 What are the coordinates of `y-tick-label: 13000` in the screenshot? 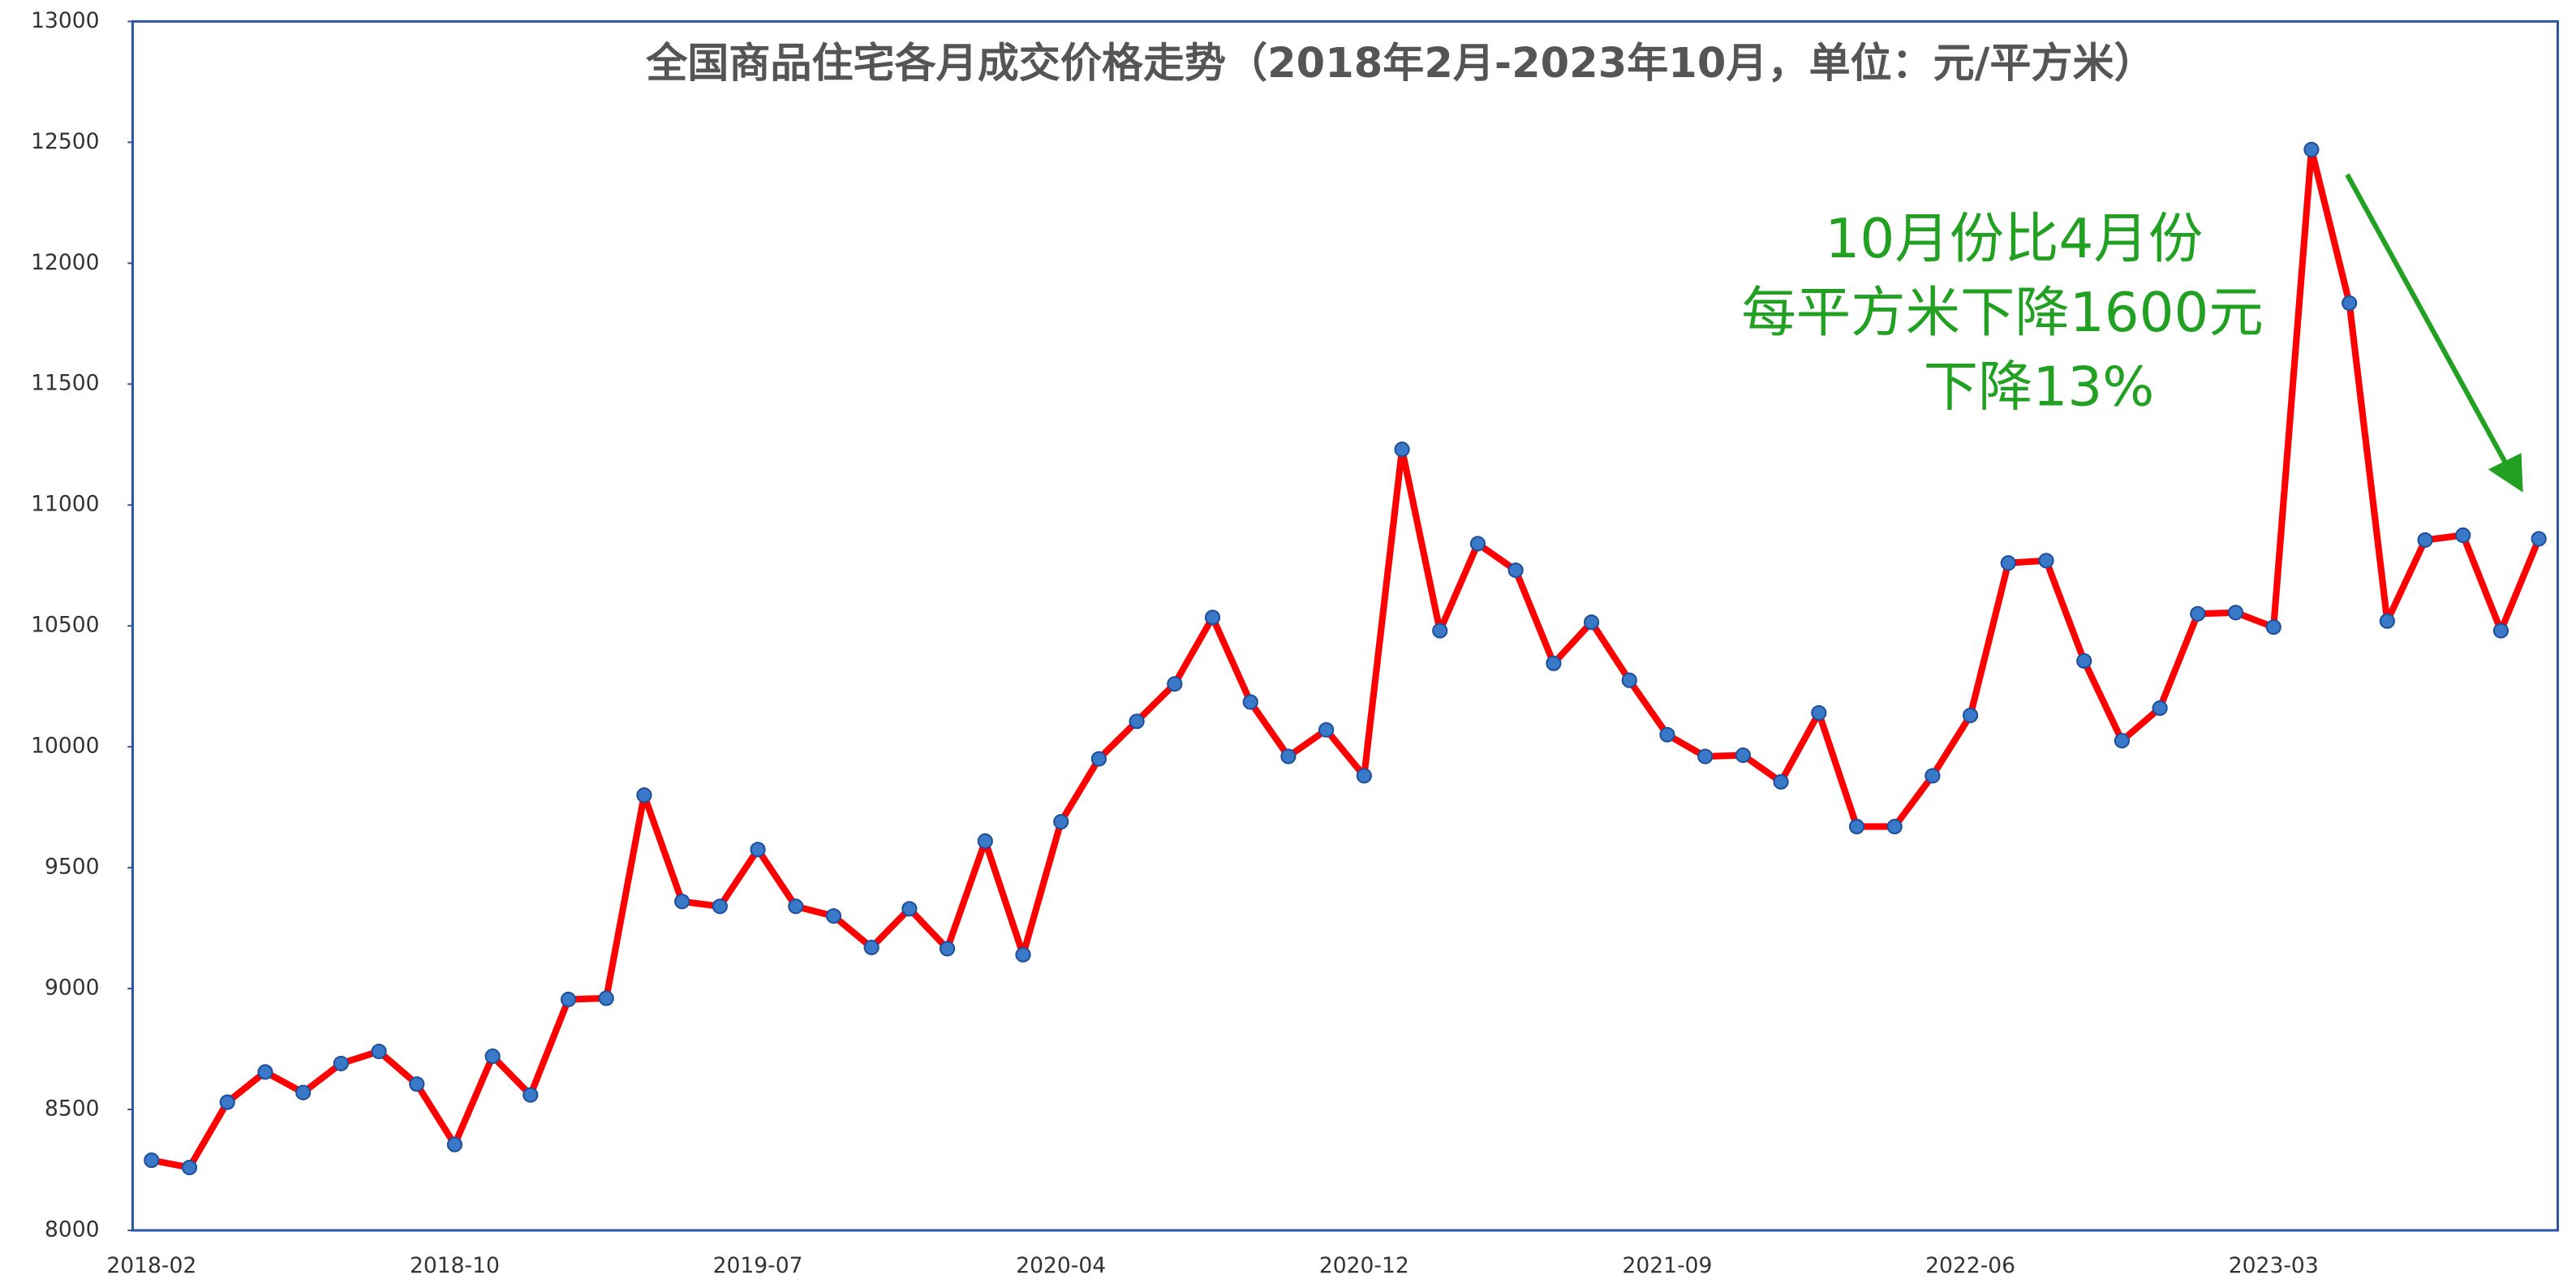 It's located at (65, 21).